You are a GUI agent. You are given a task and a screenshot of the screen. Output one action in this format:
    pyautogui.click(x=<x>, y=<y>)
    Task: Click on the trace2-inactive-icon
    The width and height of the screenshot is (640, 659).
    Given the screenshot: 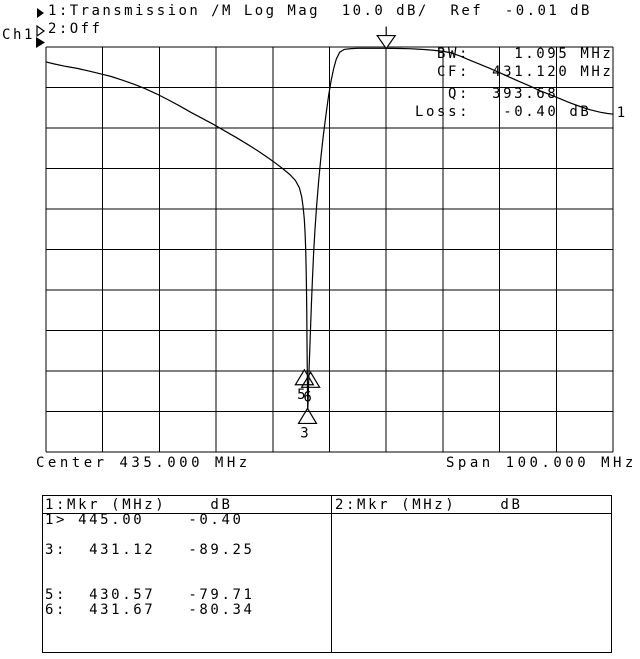 What is the action you would take?
    pyautogui.click(x=41, y=31)
    